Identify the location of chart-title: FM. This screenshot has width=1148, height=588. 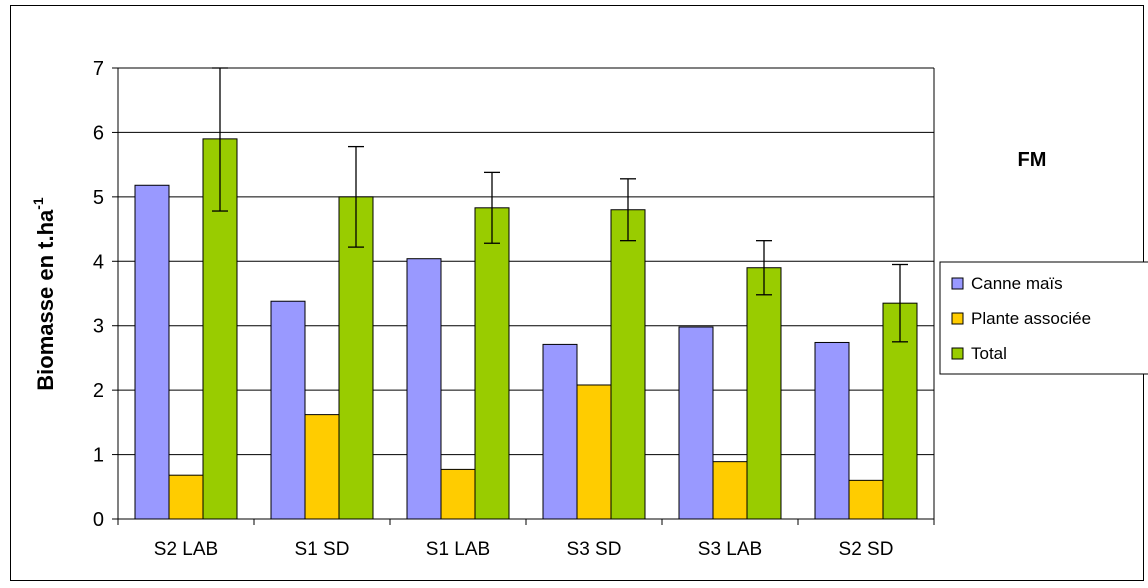
(1032, 160).